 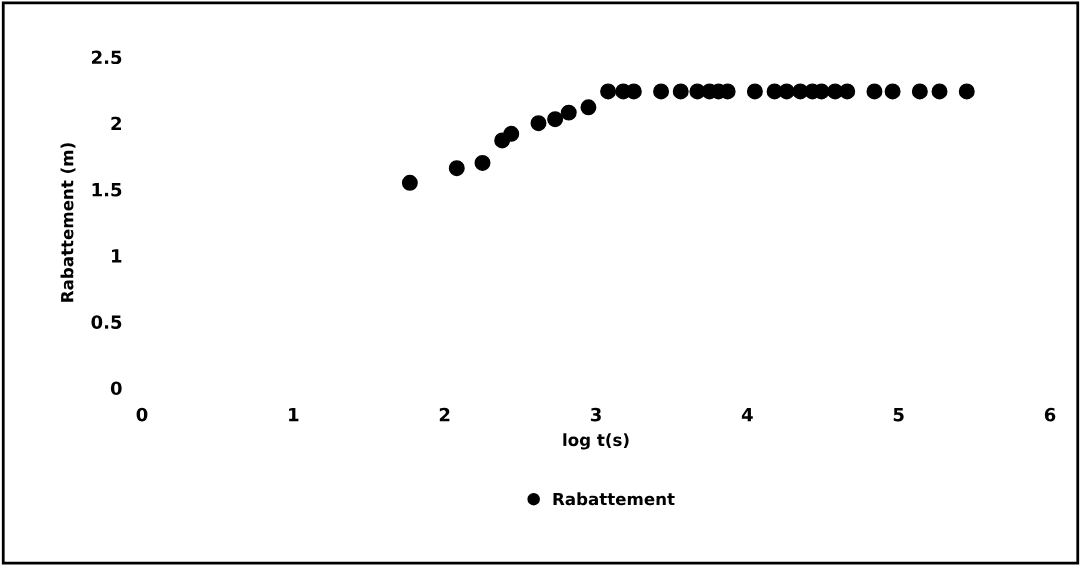 What do you see at coordinates (68, 222) in the screenshot?
I see `y-axis-title: Rabattement (m)` at bounding box center [68, 222].